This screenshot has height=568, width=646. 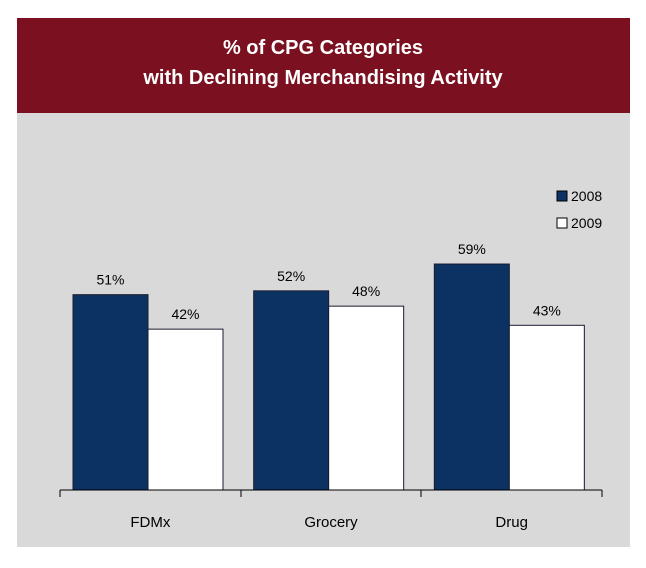 What do you see at coordinates (366, 291) in the screenshot?
I see `data-label: 48%` at bounding box center [366, 291].